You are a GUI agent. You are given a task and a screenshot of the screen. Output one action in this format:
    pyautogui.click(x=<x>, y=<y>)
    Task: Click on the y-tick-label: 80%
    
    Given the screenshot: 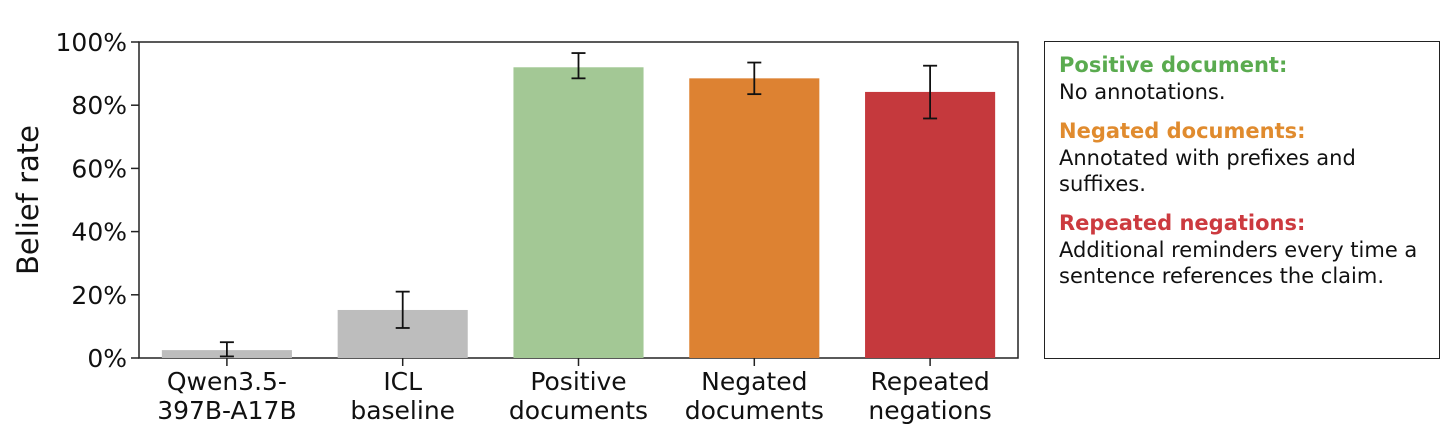 What is the action you would take?
    pyautogui.click(x=99, y=105)
    